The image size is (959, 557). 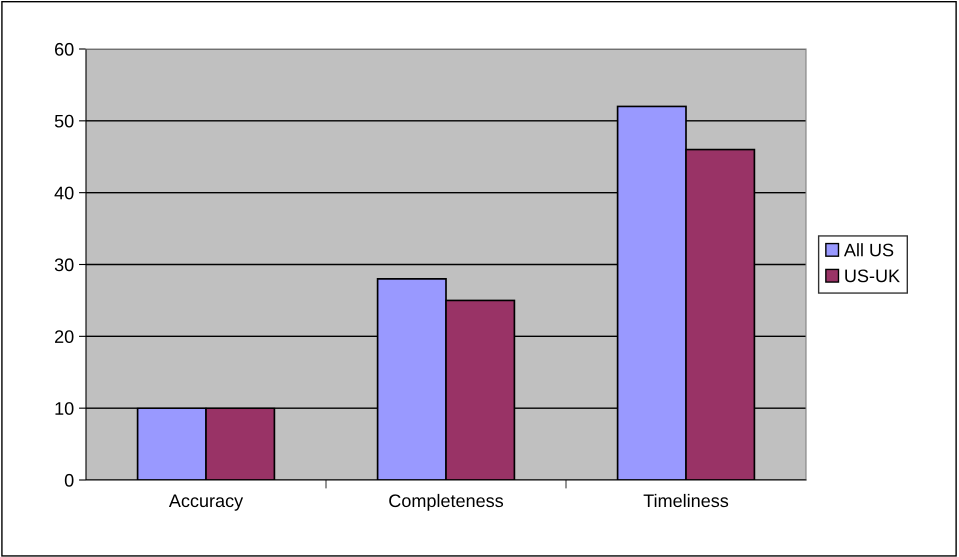 What do you see at coordinates (64, 265) in the screenshot?
I see `y-tick-label: 30` at bounding box center [64, 265].